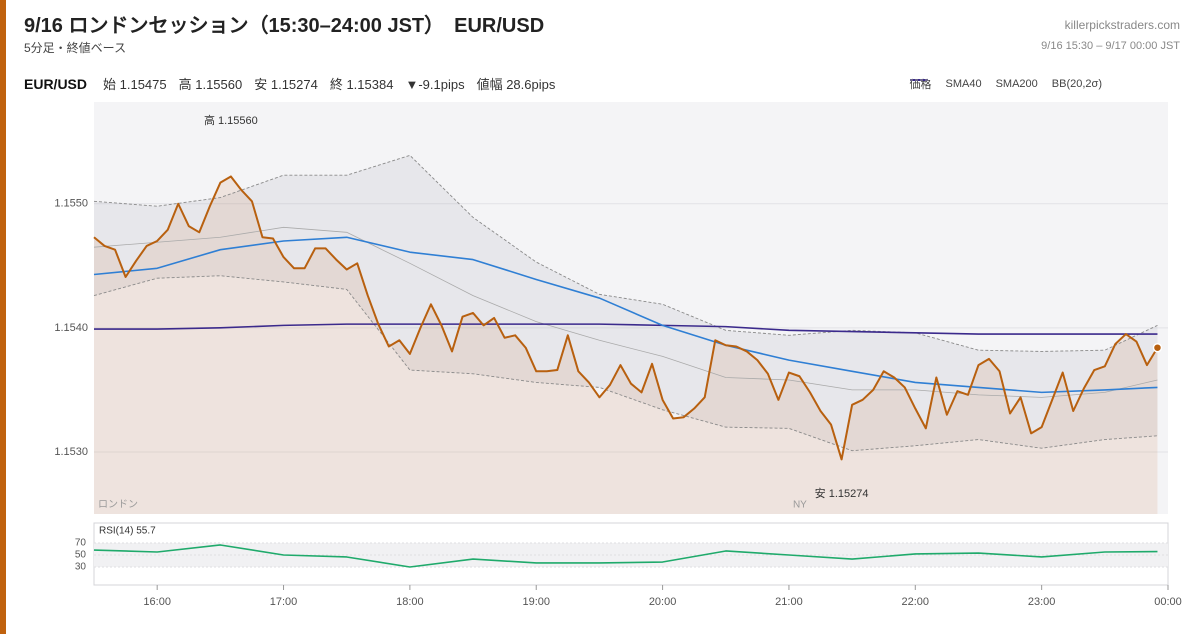  Describe the element at coordinates (81, 567) in the screenshot. I see `y-tick-label: 30` at that location.